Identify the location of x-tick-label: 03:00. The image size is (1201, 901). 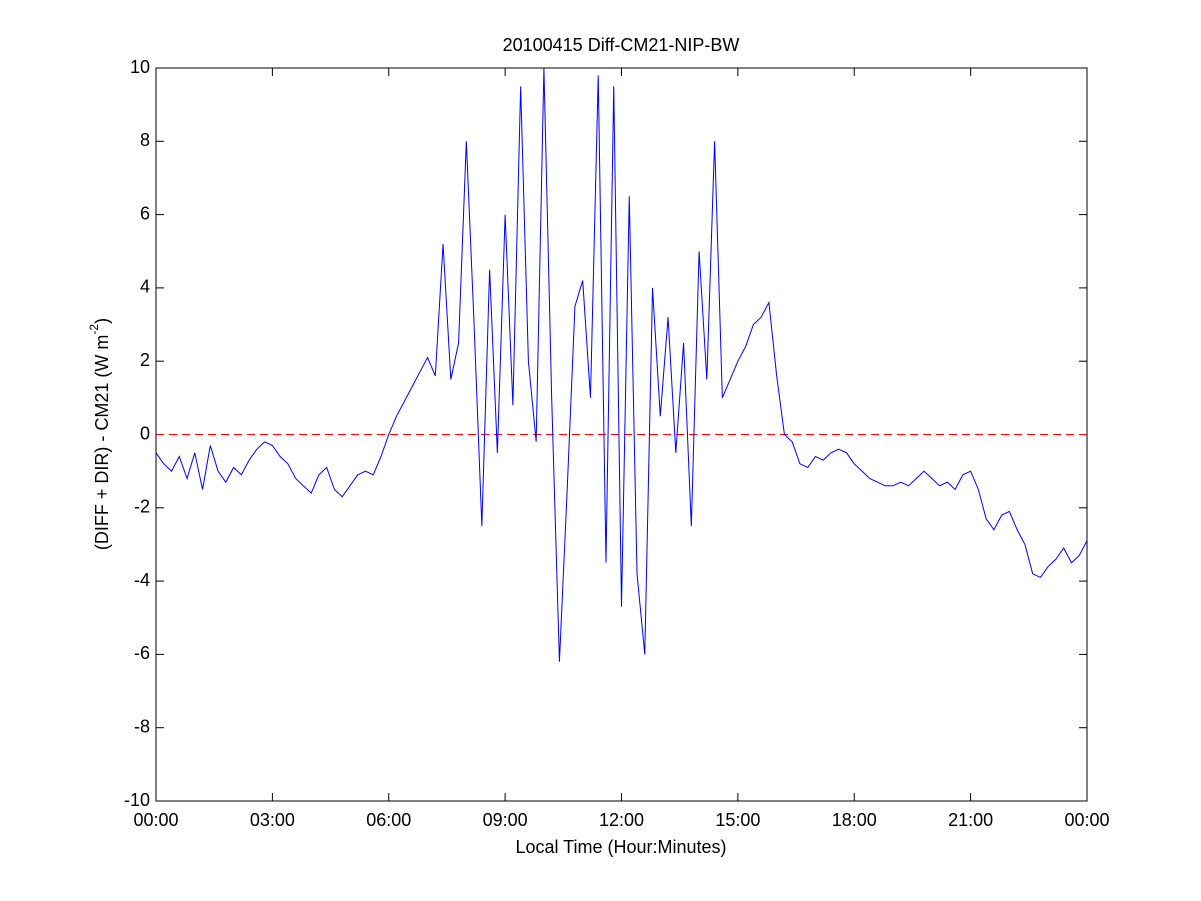
(272, 820).